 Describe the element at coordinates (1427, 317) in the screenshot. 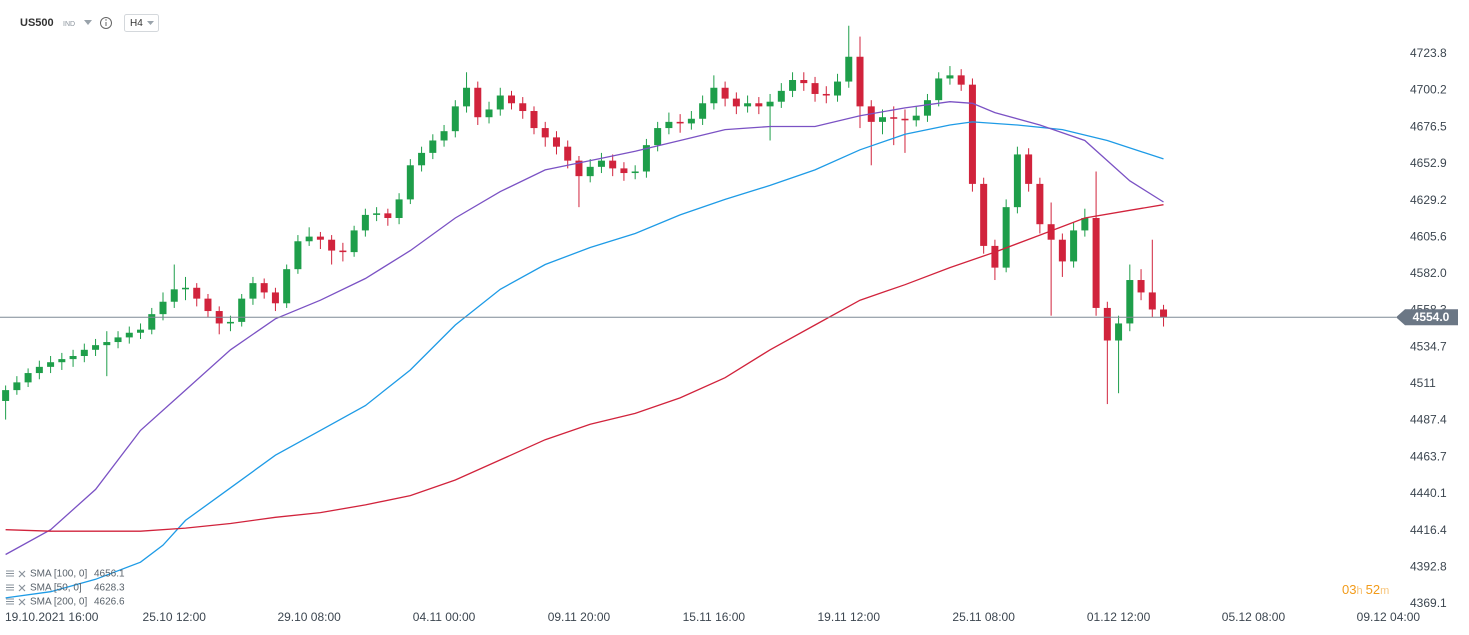

I see `current-price-tag` at that location.